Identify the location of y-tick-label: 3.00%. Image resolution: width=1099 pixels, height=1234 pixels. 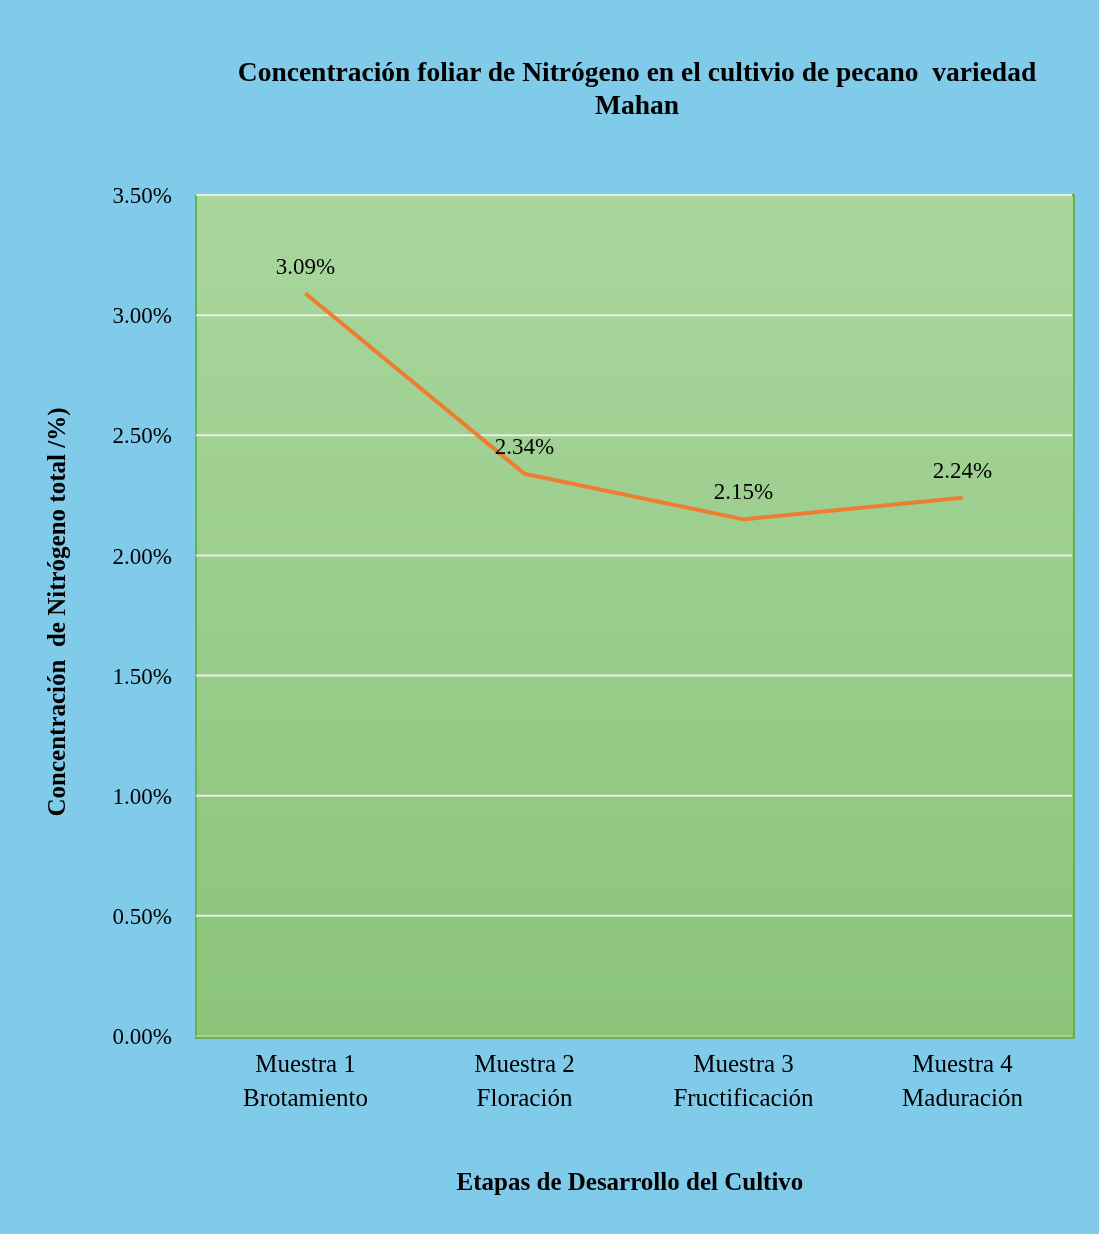
(142, 316).